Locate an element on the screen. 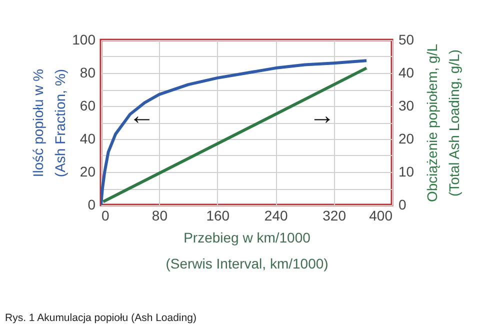  x-tick-label: 0 is located at coordinates (106, 216).